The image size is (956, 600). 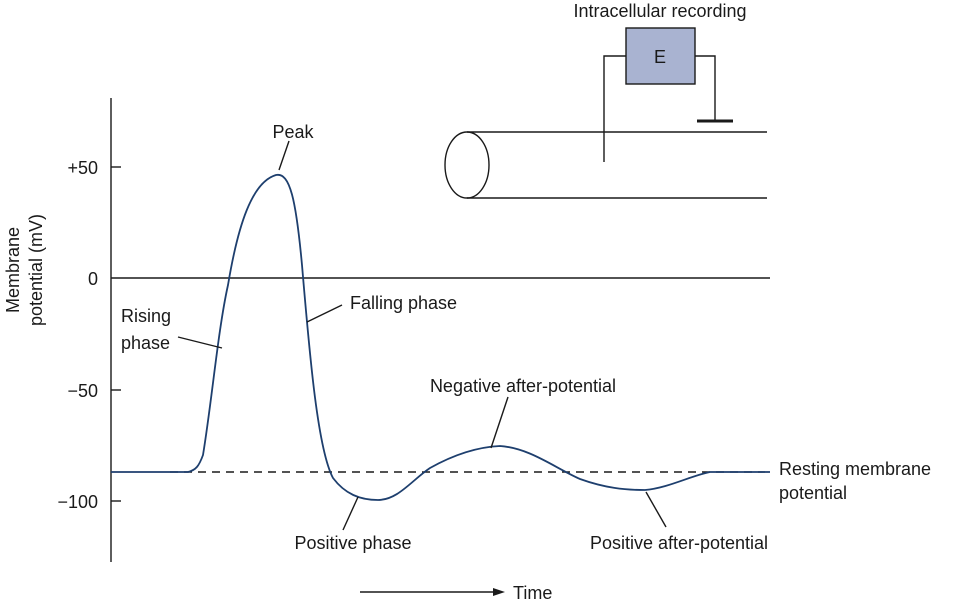 I want to click on x-axis-label: Time, so click(x=532, y=591).